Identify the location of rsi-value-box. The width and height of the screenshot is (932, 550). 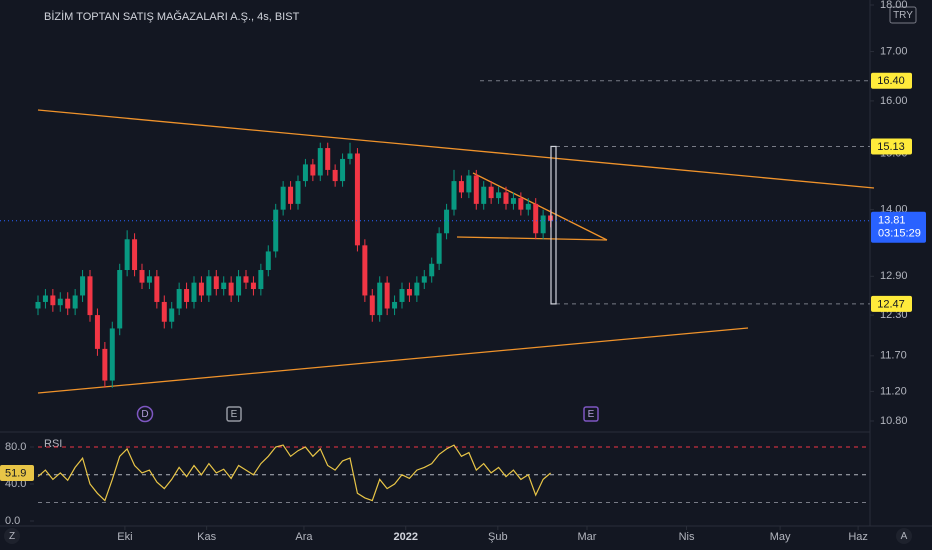
(17, 472).